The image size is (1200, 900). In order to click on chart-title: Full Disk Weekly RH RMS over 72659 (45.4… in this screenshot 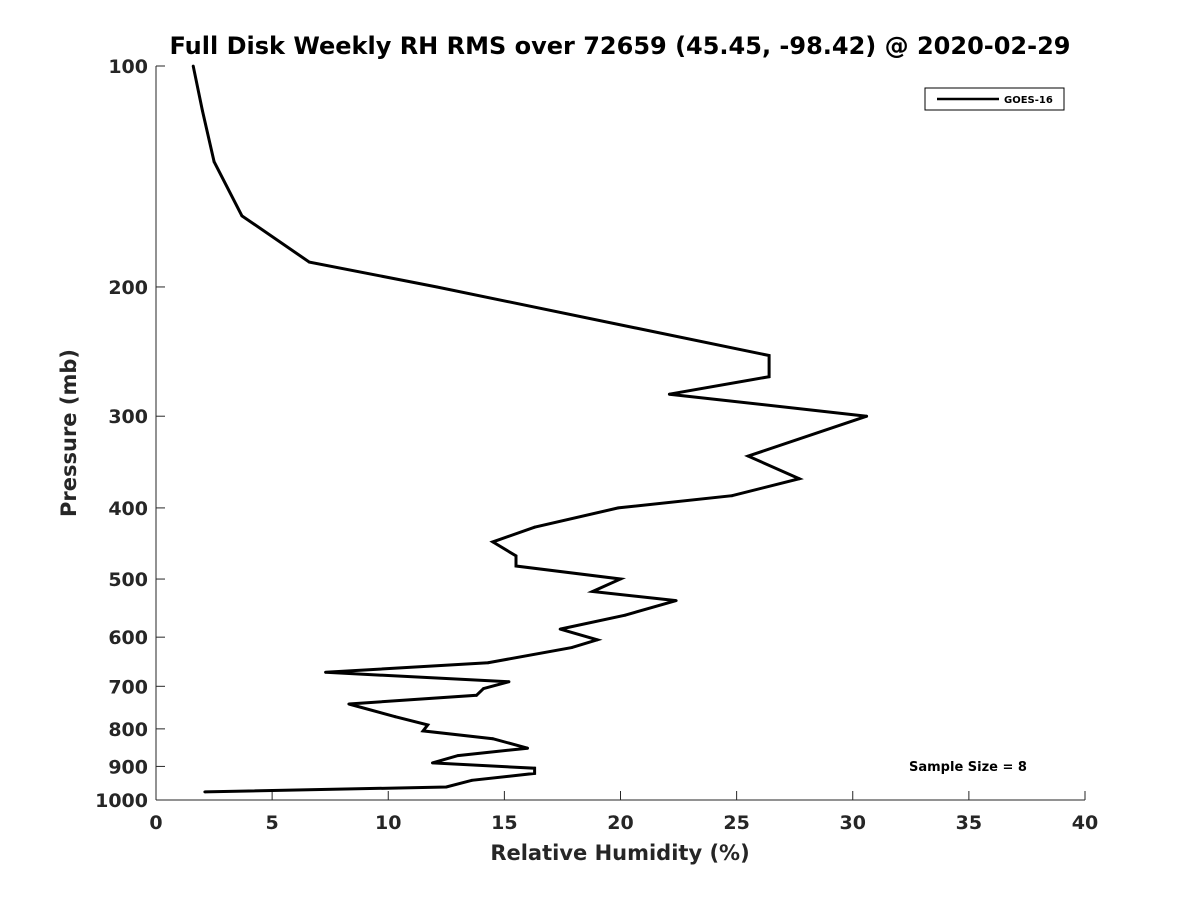, I will do `click(619, 46)`.